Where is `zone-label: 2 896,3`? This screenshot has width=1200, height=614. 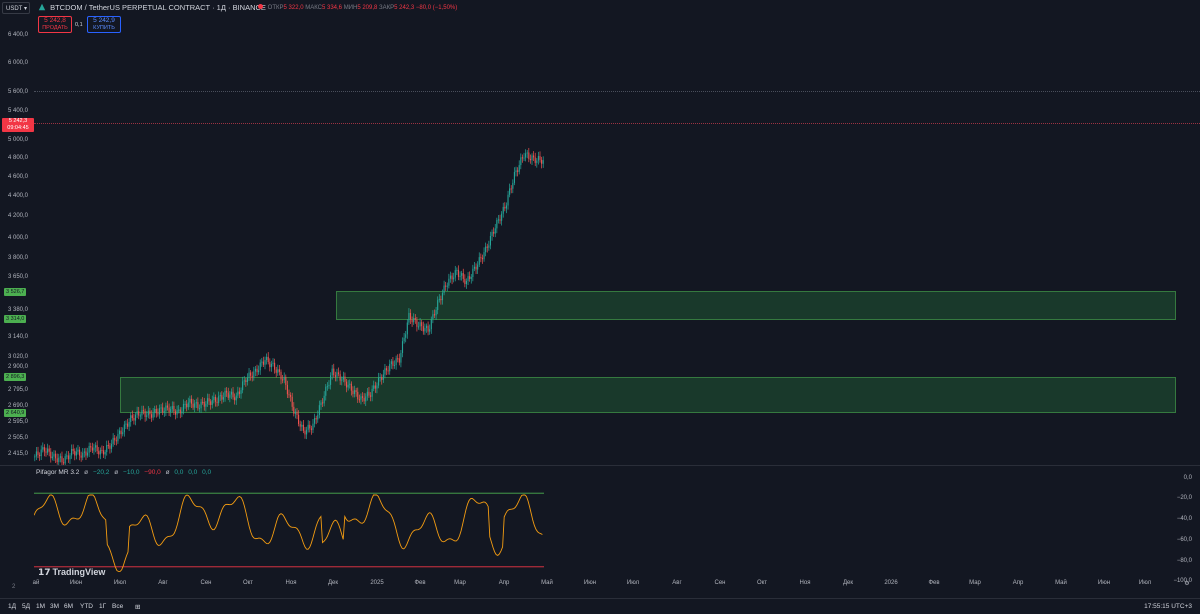
zone-label: 2 896,3 is located at coordinates (15, 377).